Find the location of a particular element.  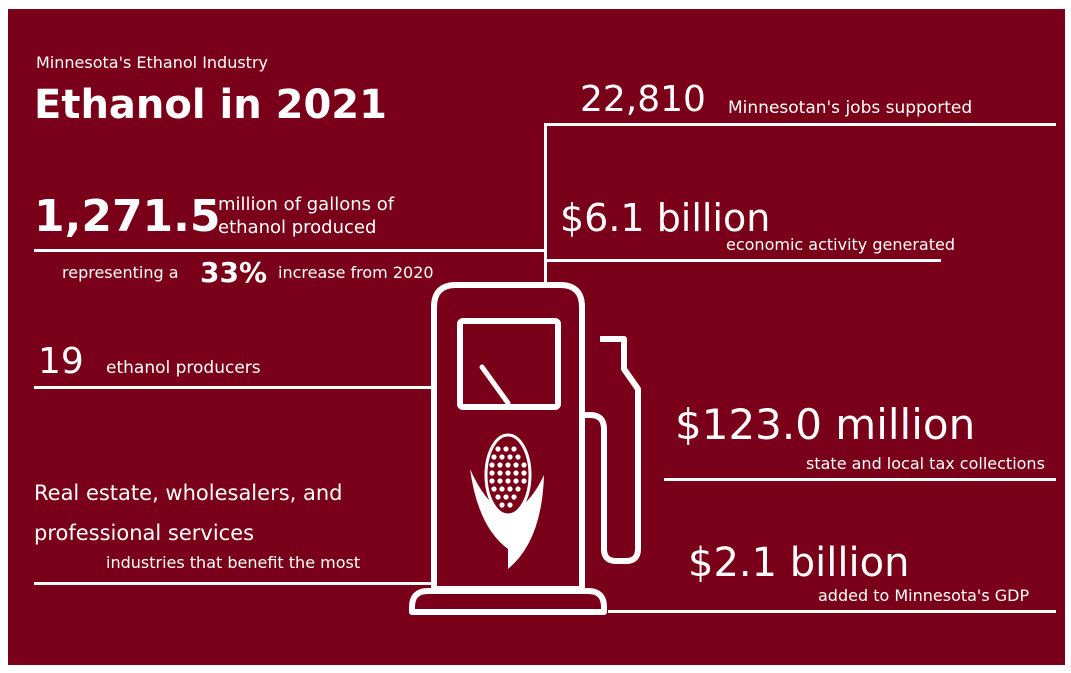

gallons-label-line1: million of gallons of is located at coordinates (306, 204).